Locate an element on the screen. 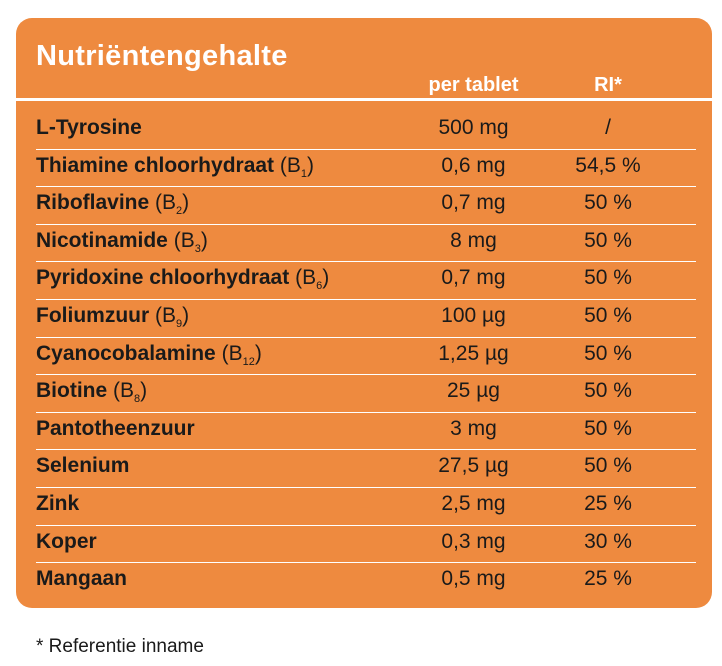 Image resolution: width=722 pixels, height=666 pixels. nutrient-name-cell: Cyanocobalamine (B12) is located at coordinates (149, 355).